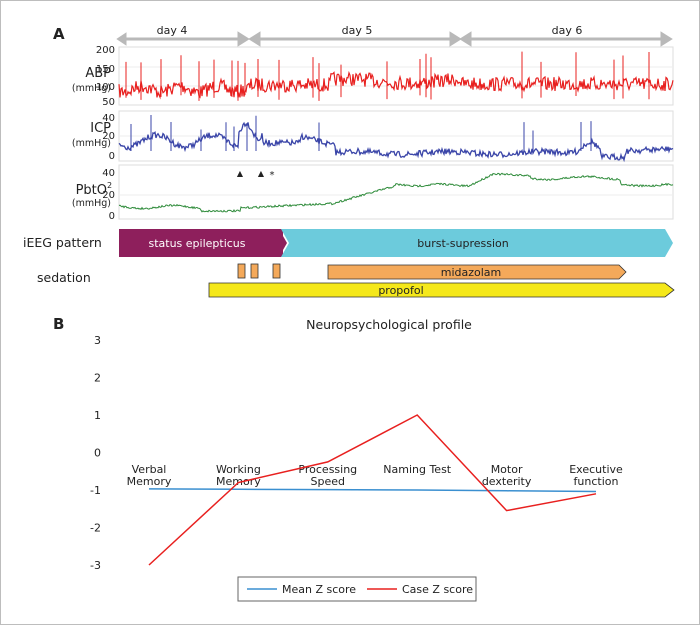  I want to click on abp-unit: (mmHg), so click(91, 88).